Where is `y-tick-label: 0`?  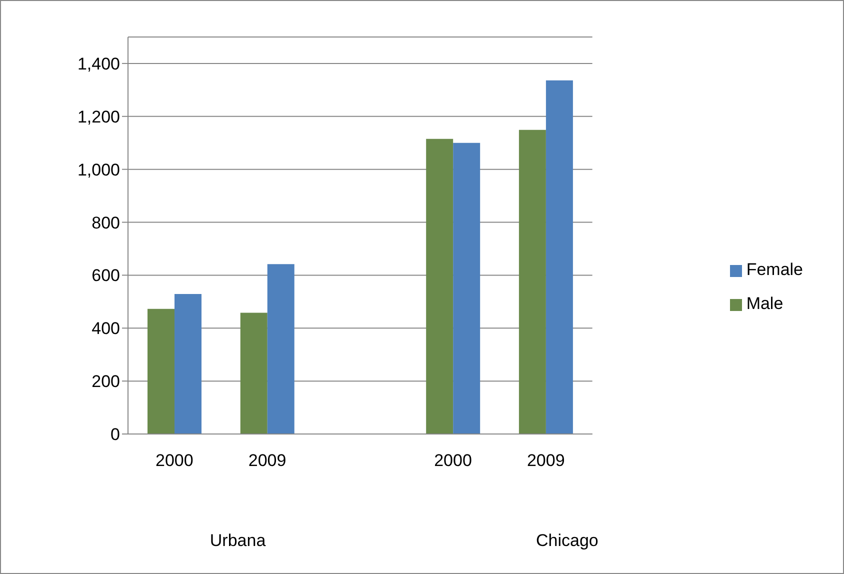 y-tick-label: 0 is located at coordinates (115, 434).